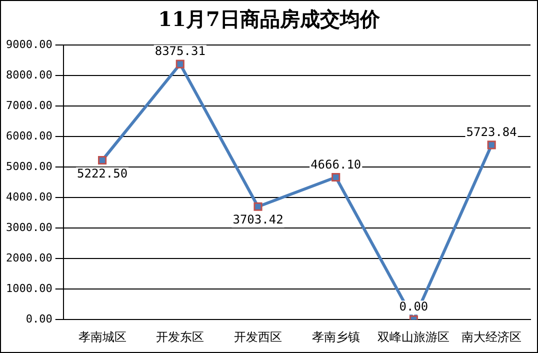  I want to click on x-tick-label: 孝南城区, so click(102, 337).